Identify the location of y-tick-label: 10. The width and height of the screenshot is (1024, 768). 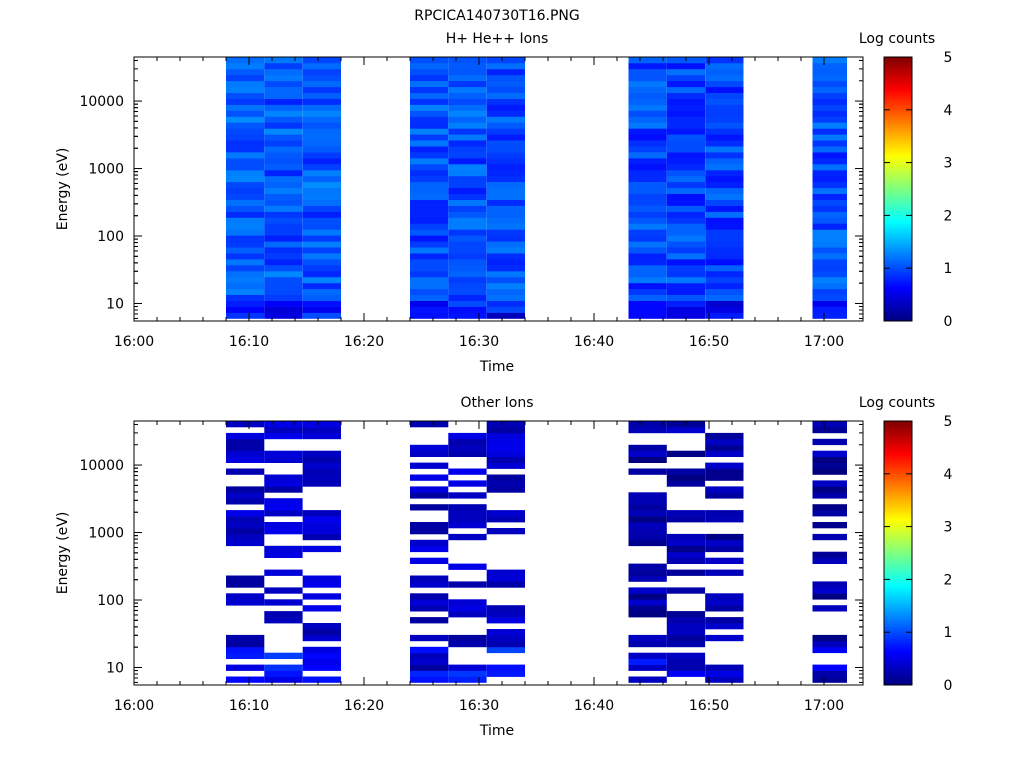
(115, 304).